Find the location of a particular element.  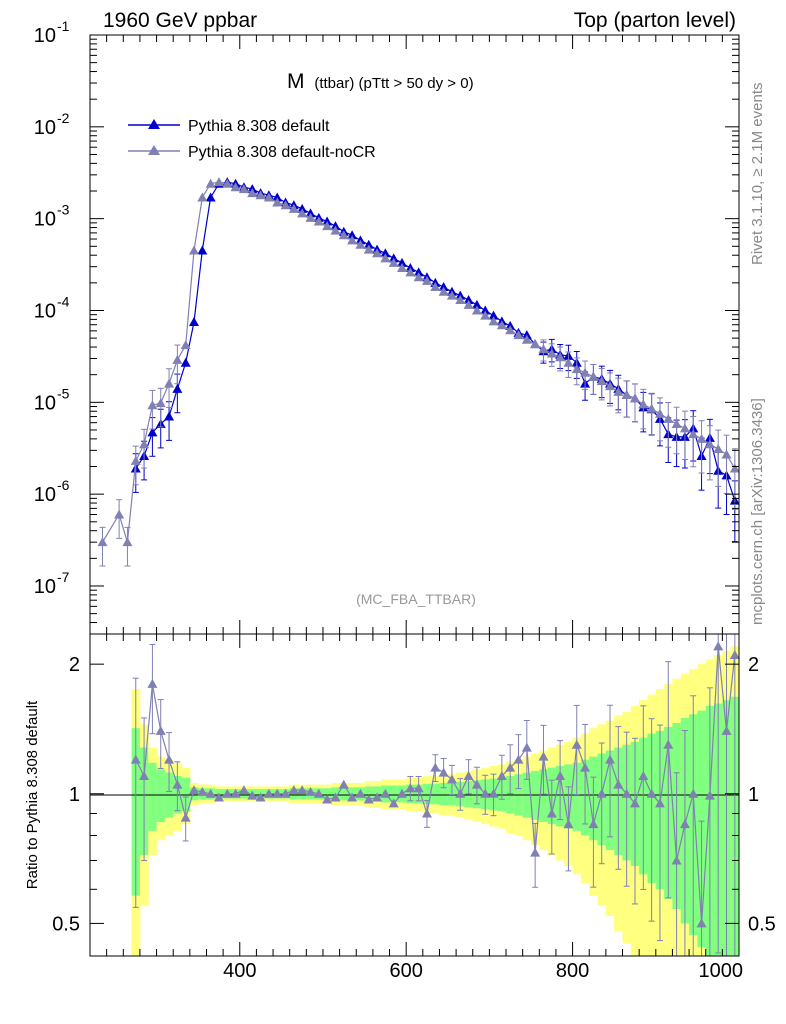

ytick-label-exp: -1 is located at coordinates (63, 26).